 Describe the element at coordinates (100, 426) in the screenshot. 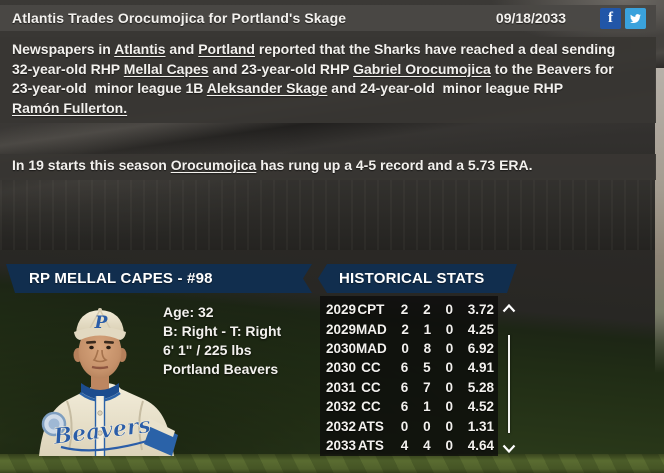

I see `jersey-placket` at that location.